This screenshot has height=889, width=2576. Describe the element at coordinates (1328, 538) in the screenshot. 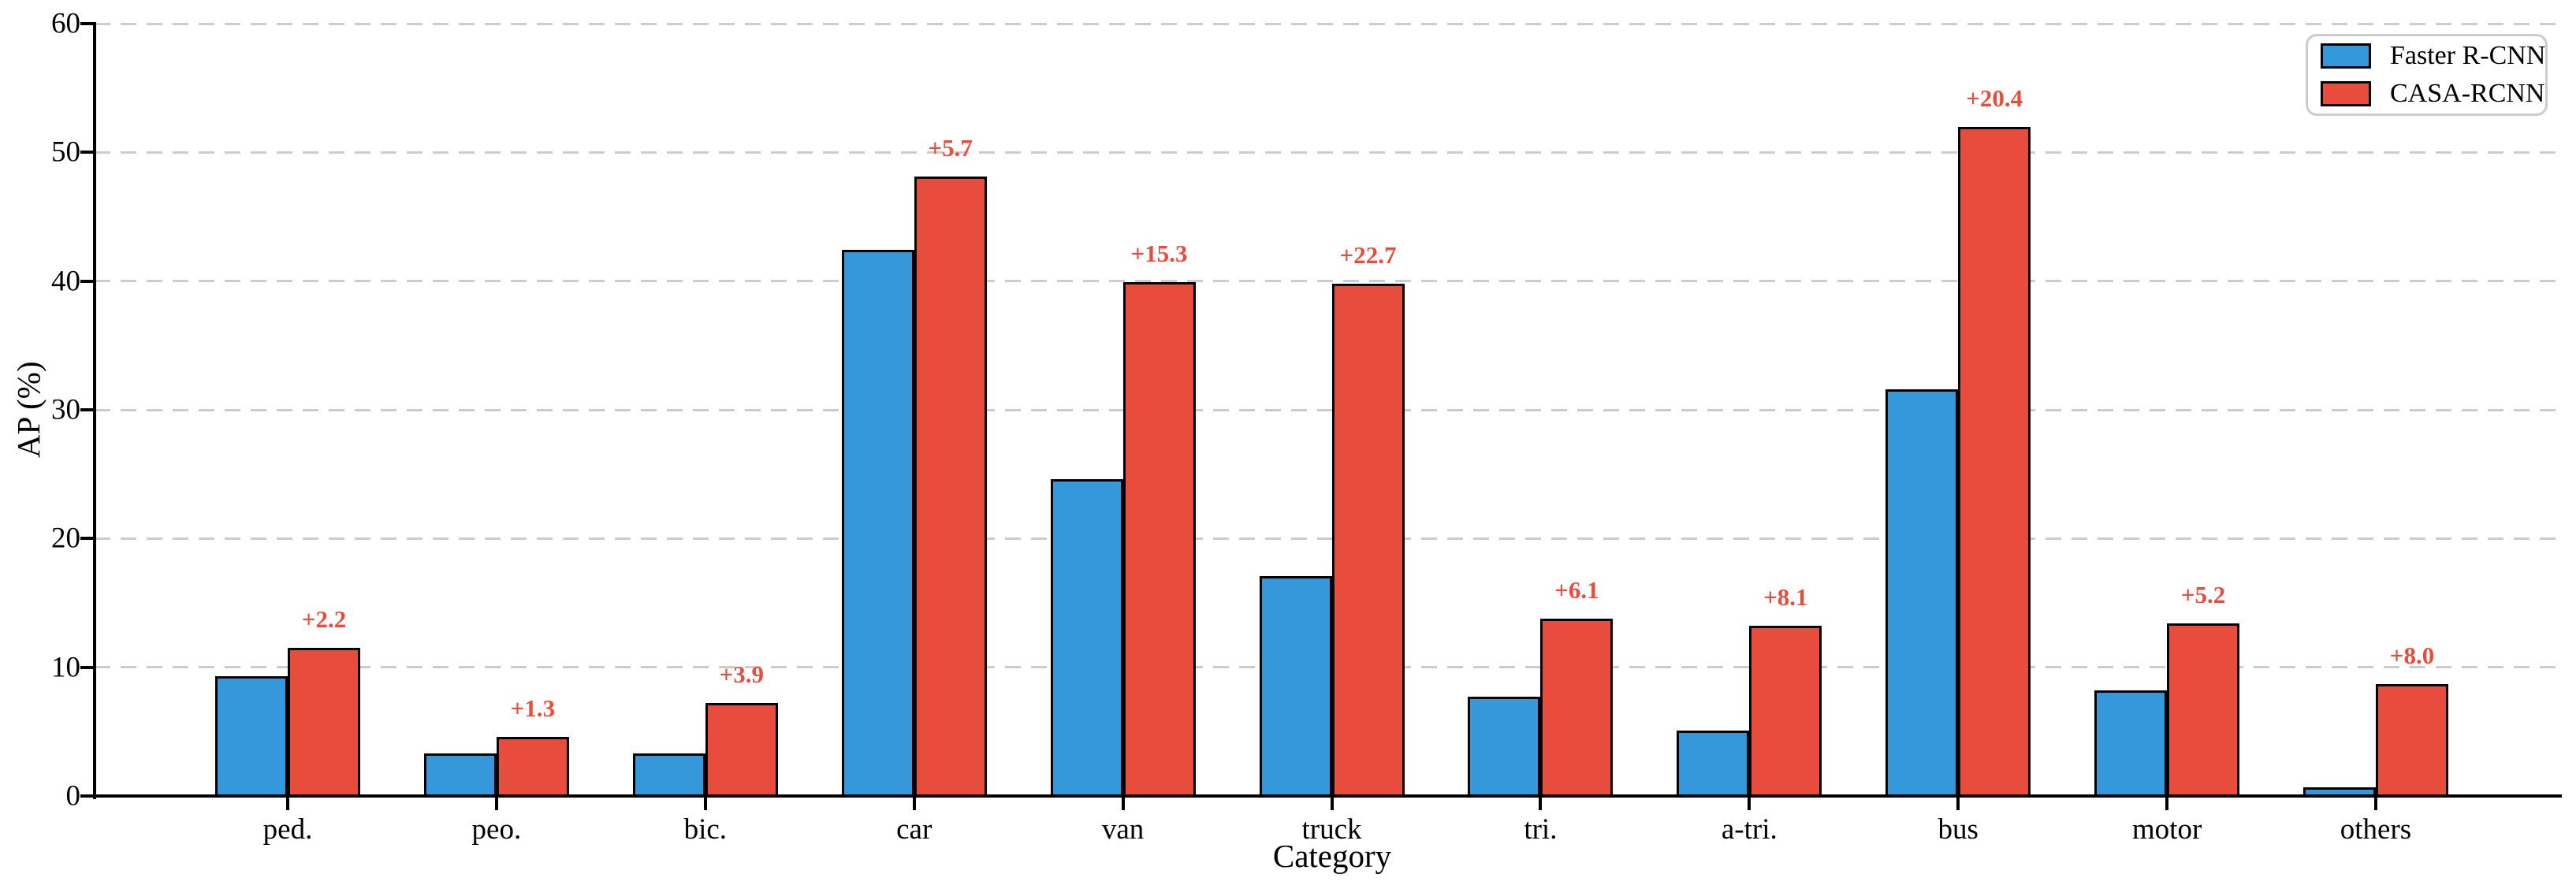

I see `gridline-y20` at that location.